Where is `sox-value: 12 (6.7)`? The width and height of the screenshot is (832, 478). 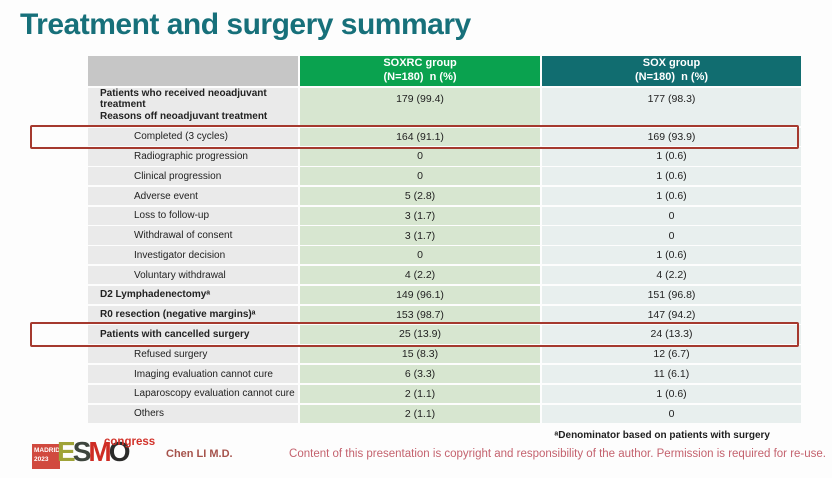
sox-value: 12 (6.7) is located at coordinates (671, 354).